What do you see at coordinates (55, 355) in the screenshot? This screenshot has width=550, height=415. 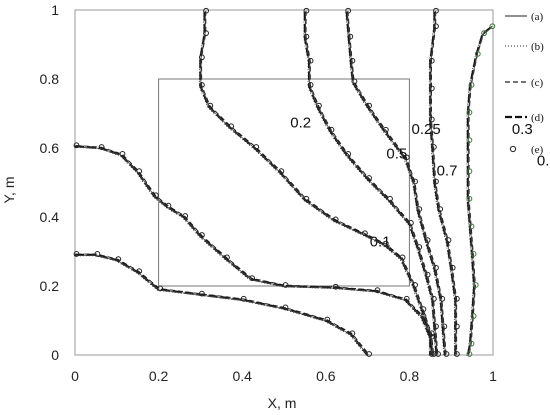 I see `y-tick-label: 0` at bounding box center [55, 355].